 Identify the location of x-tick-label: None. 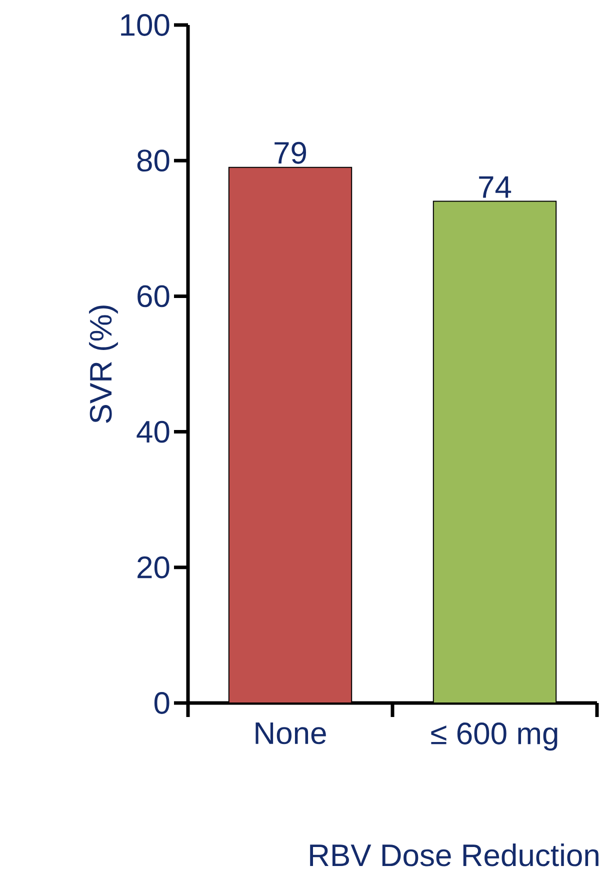
(291, 733).